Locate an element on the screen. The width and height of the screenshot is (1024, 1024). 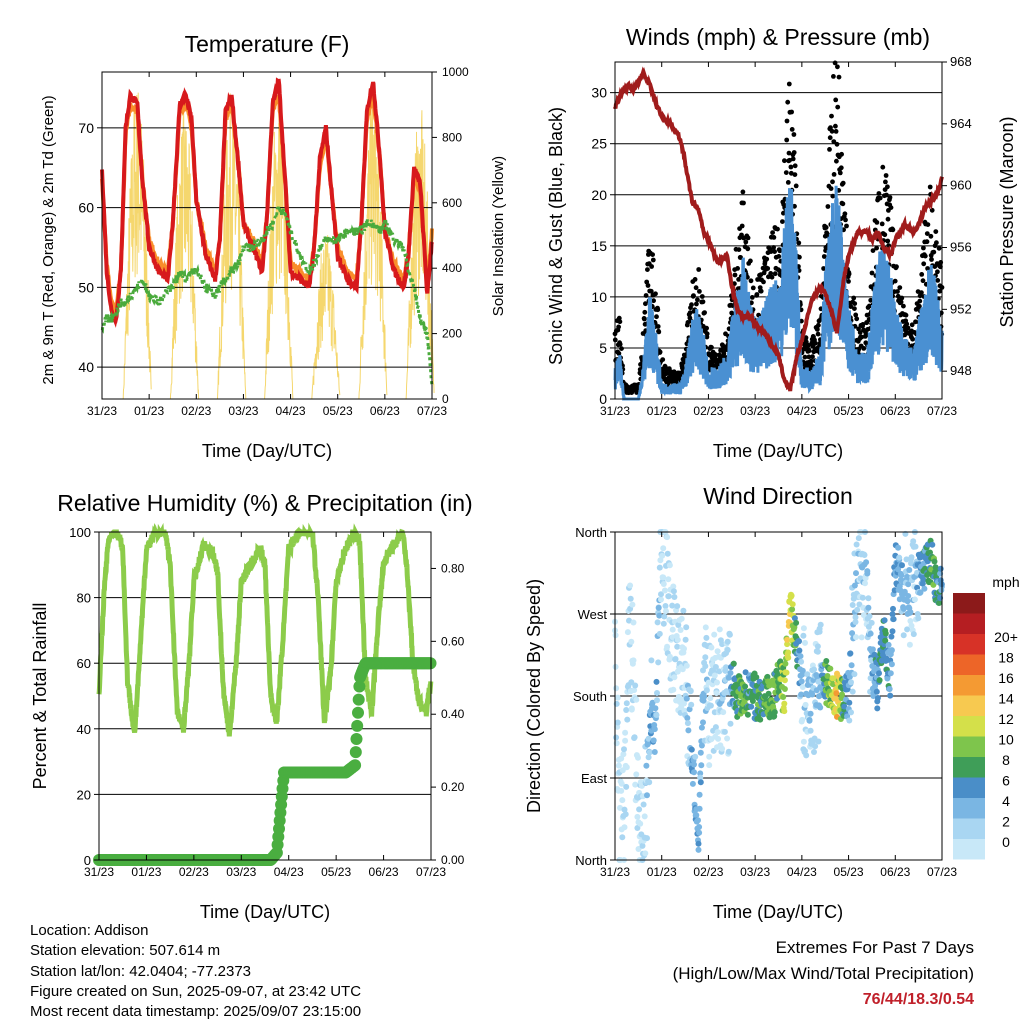
colorbar-label: 20+ is located at coordinates (1006, 637).